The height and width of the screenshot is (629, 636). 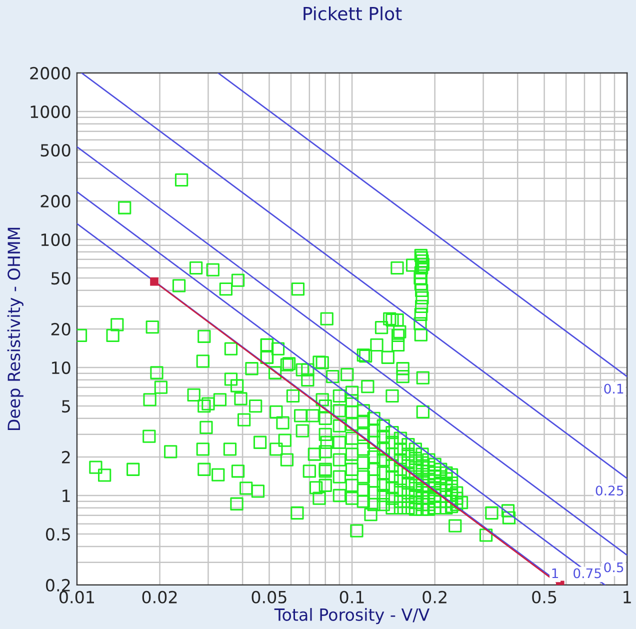 What do you see at coordinates (159, 597) in the screenshot?
I see `x-tick-label: 0.02` at bounding box center [159, 597].